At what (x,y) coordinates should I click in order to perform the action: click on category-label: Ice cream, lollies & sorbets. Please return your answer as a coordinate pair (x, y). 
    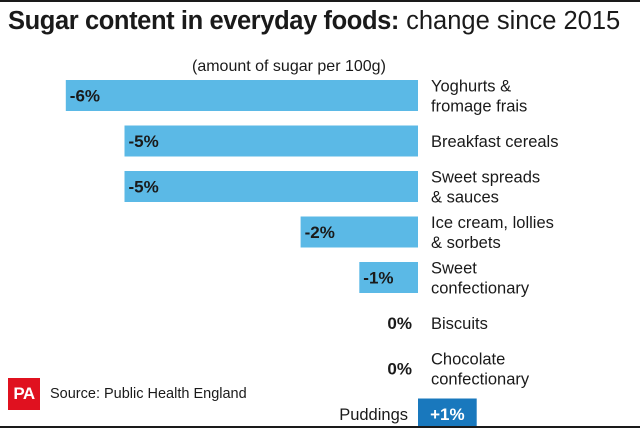
    Looking at the image, I should click on (492, 233).